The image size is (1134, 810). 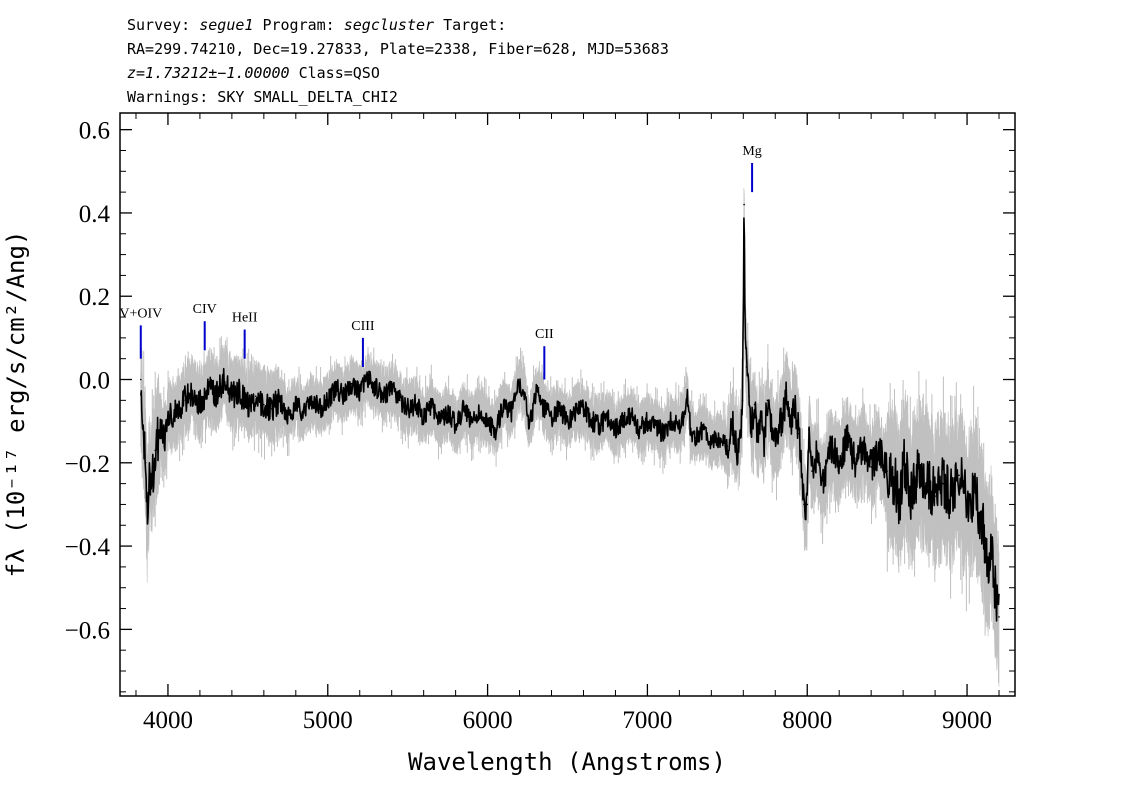 What do you see at coordinates (245, 318) in the screenshot?
I see `line-marker-label: HeII` at bounding box center [245, 318].